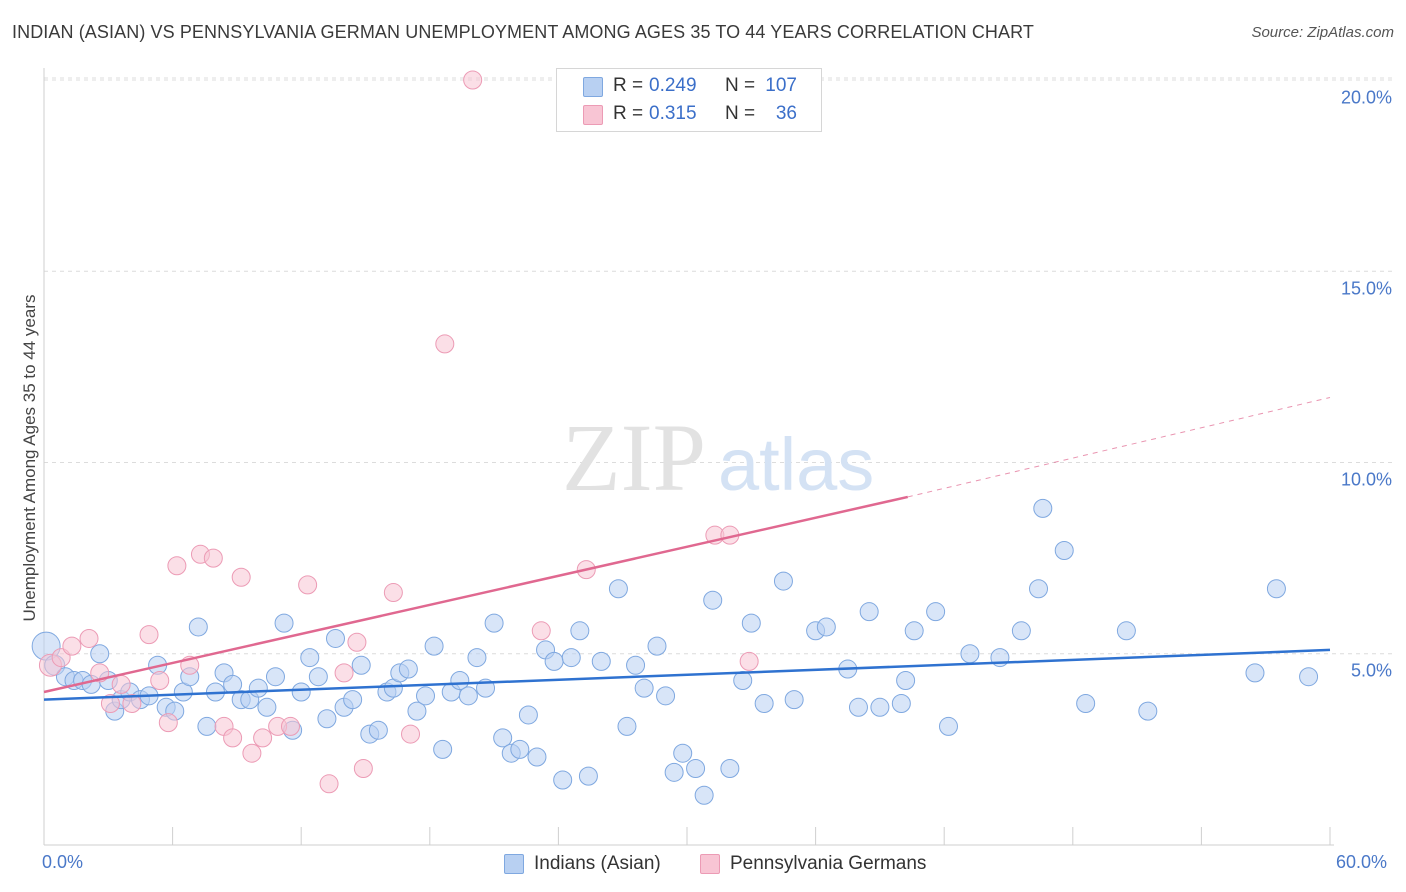  Describe the element at coordinates (63, 862) in the screenshot. I see `x-tick-label: 0.0%` at that location.